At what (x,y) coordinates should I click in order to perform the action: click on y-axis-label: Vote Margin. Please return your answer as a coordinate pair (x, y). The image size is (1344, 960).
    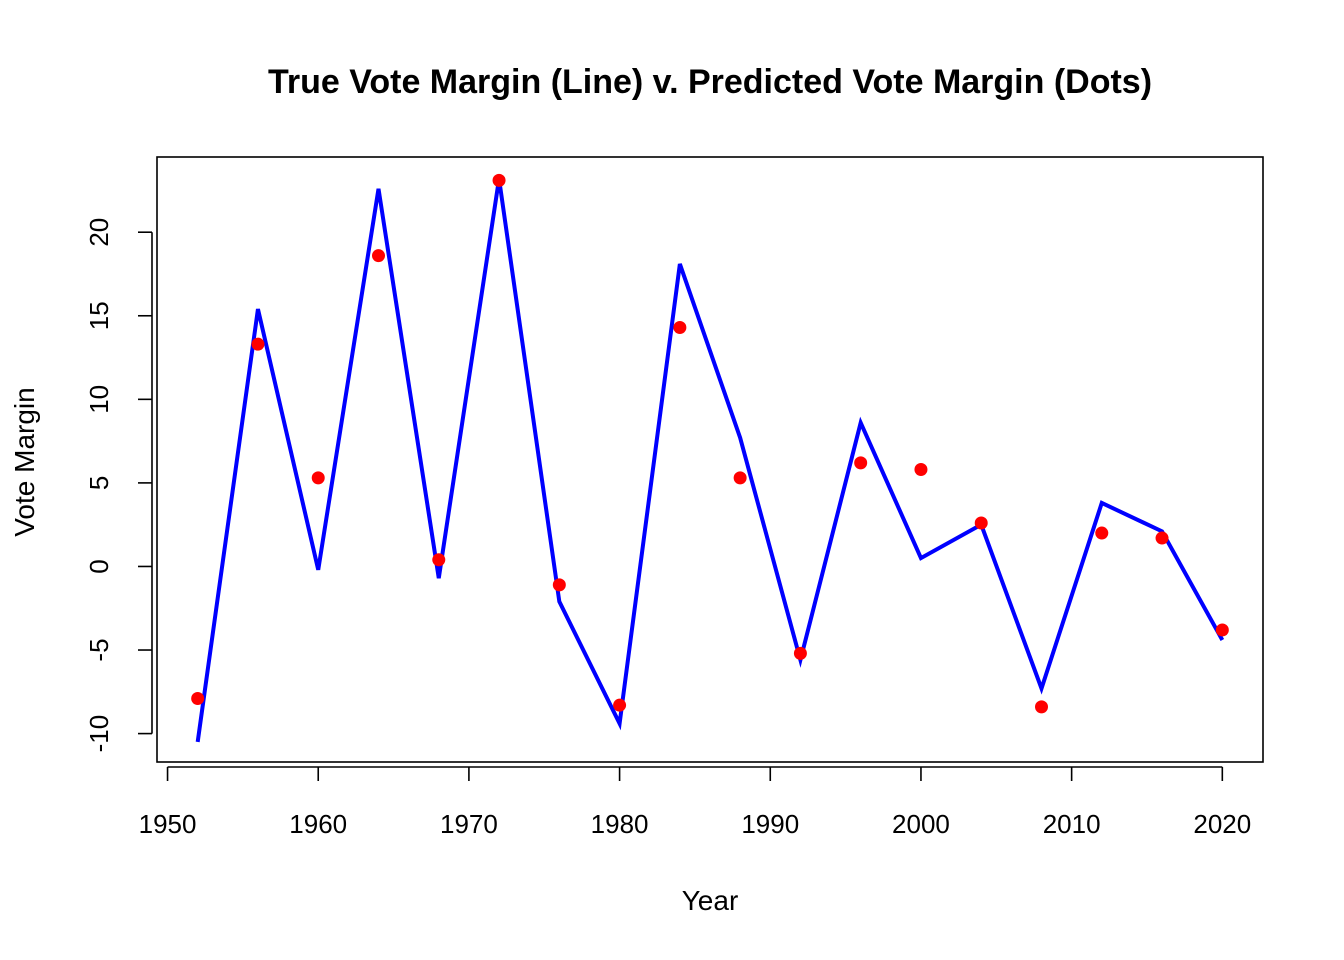
    Looking at the image, I should click on (24, 461).